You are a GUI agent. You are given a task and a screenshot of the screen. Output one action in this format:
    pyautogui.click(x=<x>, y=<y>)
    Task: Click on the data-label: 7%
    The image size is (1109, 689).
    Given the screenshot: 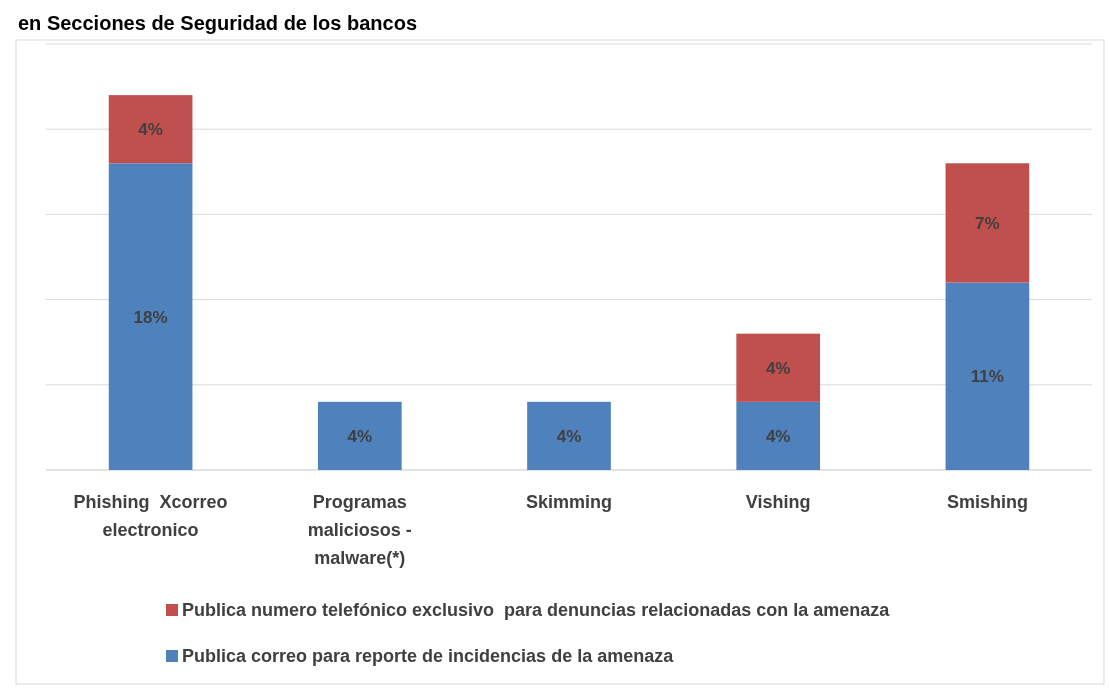 What is the action you would take?
    pyautogui.click(x=987, y=223)
    